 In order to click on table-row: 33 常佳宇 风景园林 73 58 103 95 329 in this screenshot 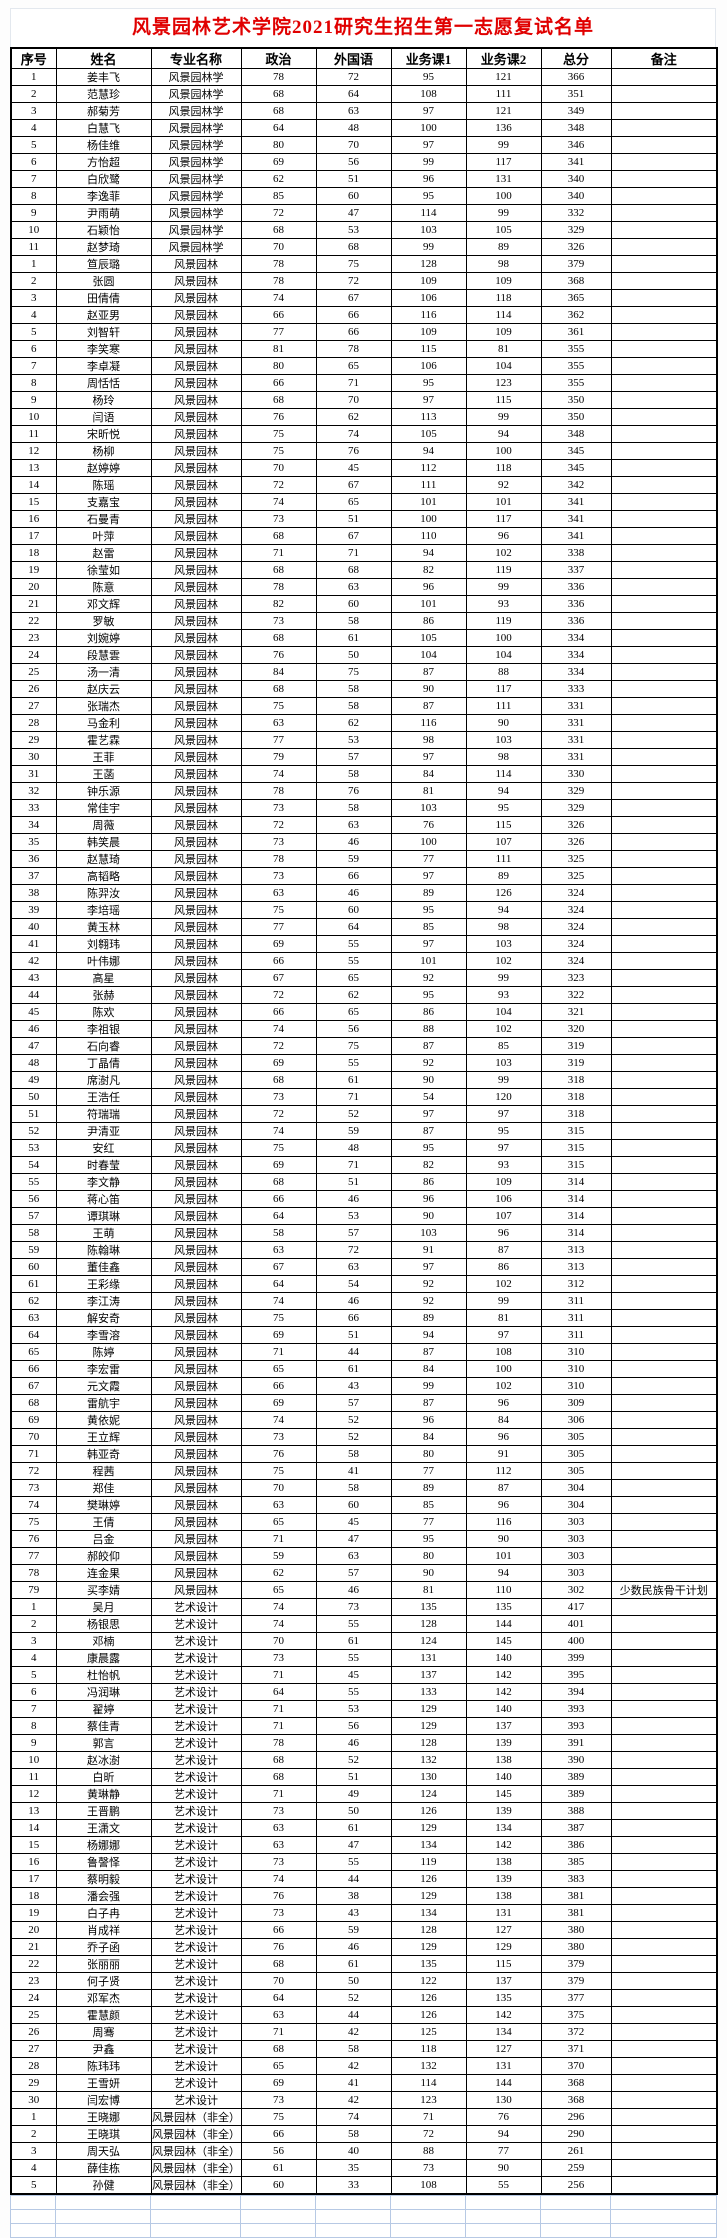, I will do `click(364, 808)`.